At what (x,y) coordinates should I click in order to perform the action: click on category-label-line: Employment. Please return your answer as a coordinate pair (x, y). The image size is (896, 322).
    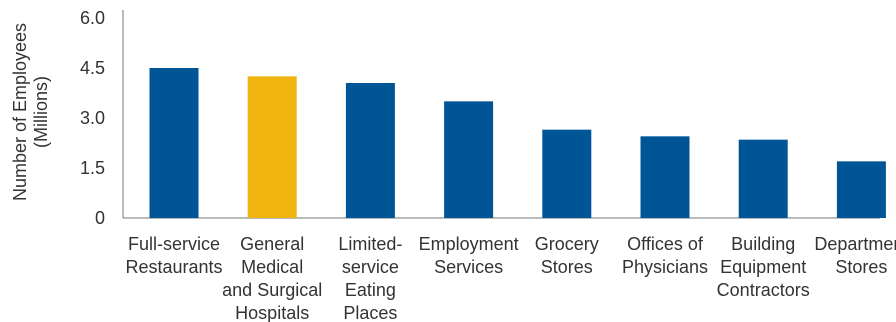
    Looking at the image, I should click on (469, 244).